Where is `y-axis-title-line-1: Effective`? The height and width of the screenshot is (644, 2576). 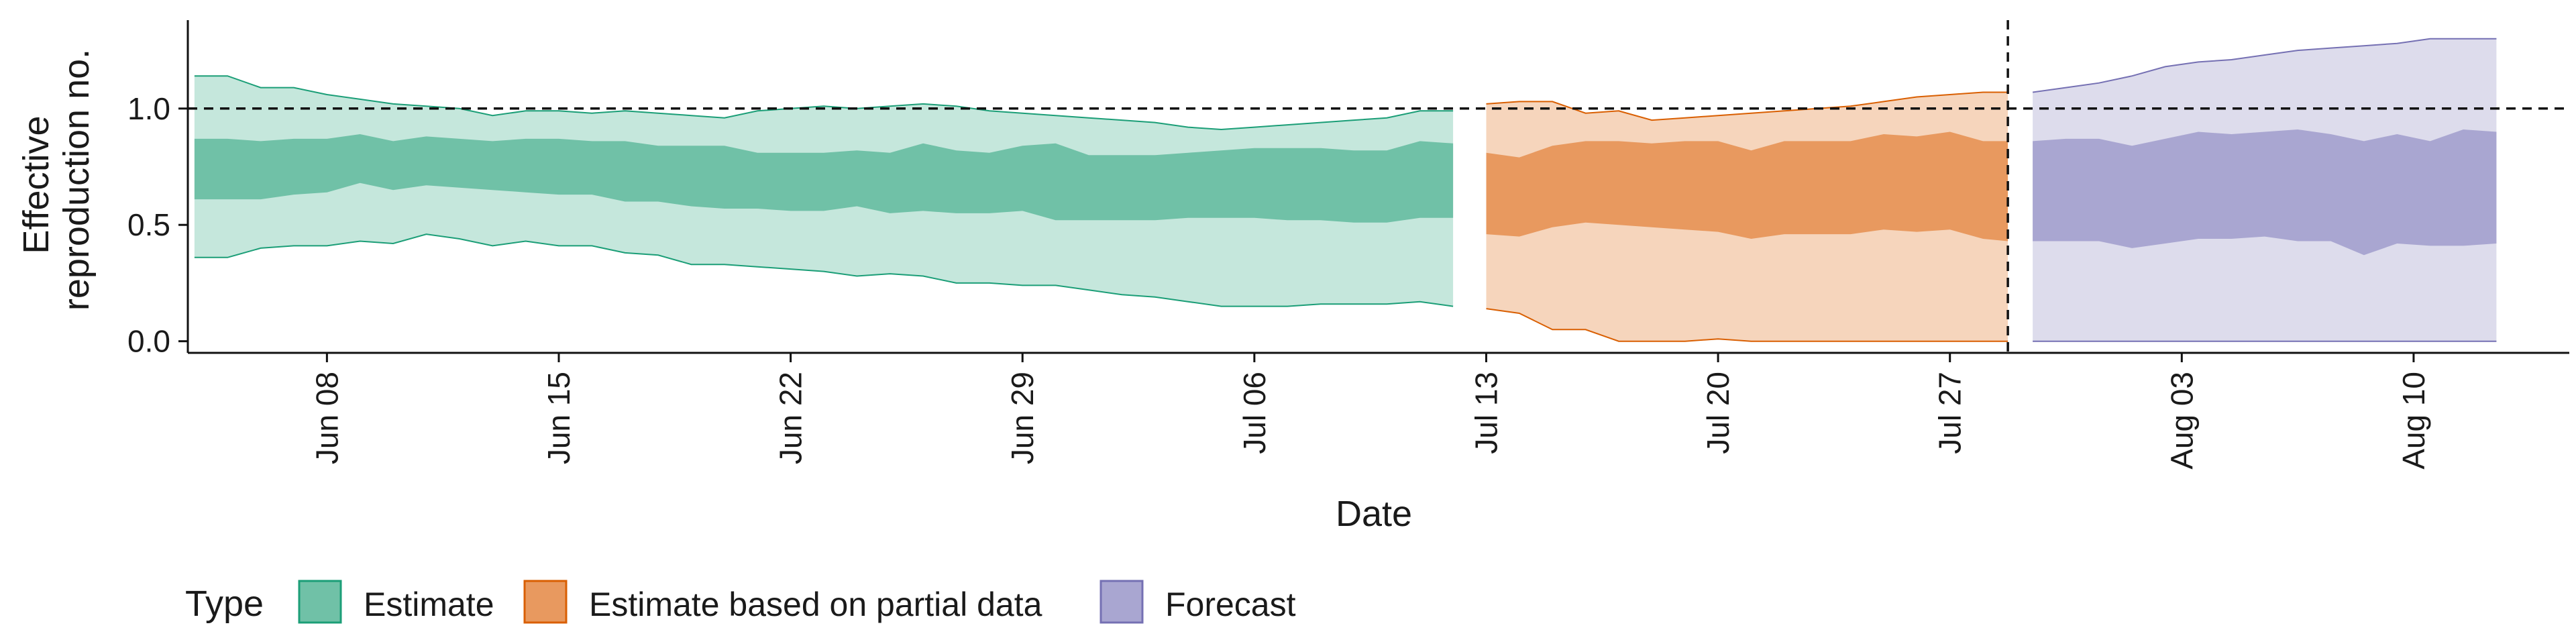 y-axis-title-line-1: Effective is located at coordinates (36, 184).